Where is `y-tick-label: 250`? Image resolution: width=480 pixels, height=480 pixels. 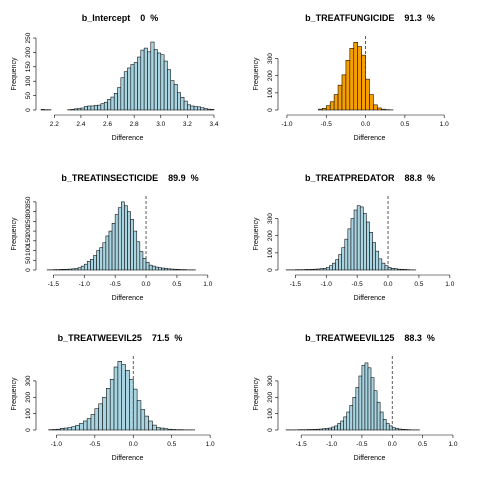 y-tick-label: 250 is located at coordinates (28, 37).